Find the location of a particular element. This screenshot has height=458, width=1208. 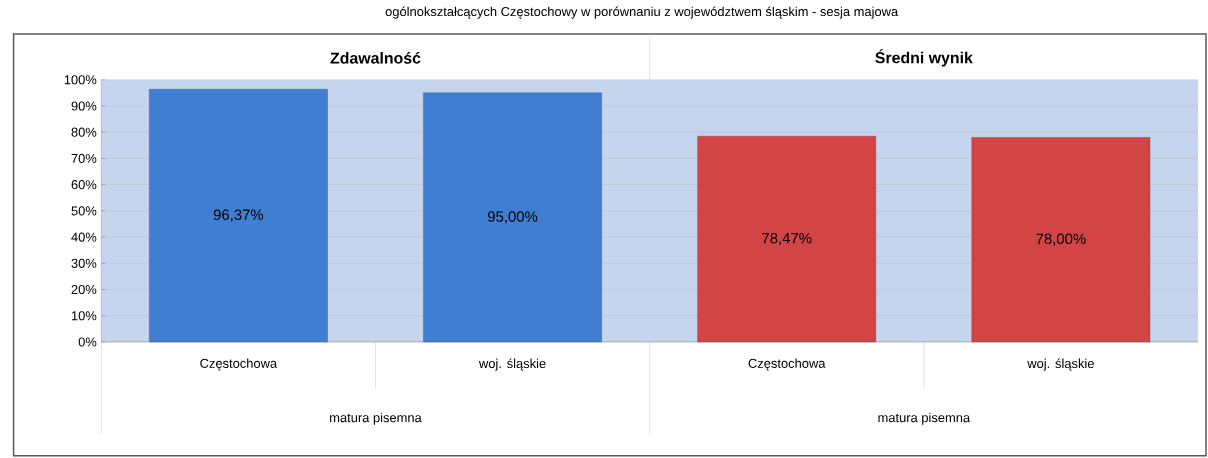

chart-title: ogólnokształcących Częstochowy w porównaniu z województwem śląskim - sesja majowa is located at coordinates (642, 12).